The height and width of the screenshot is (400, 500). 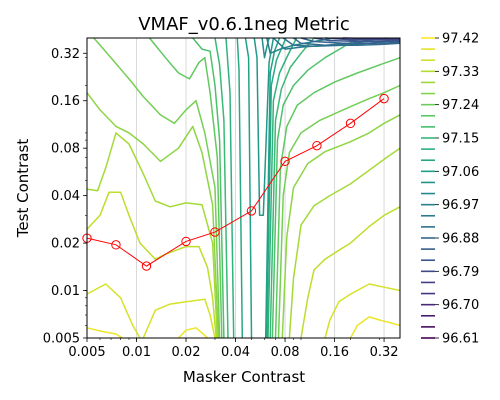 What do you see at coordinates (136, 352) in the screenshot?
I see `x-tick-label: 0.01` at bounding box center [136, 352].